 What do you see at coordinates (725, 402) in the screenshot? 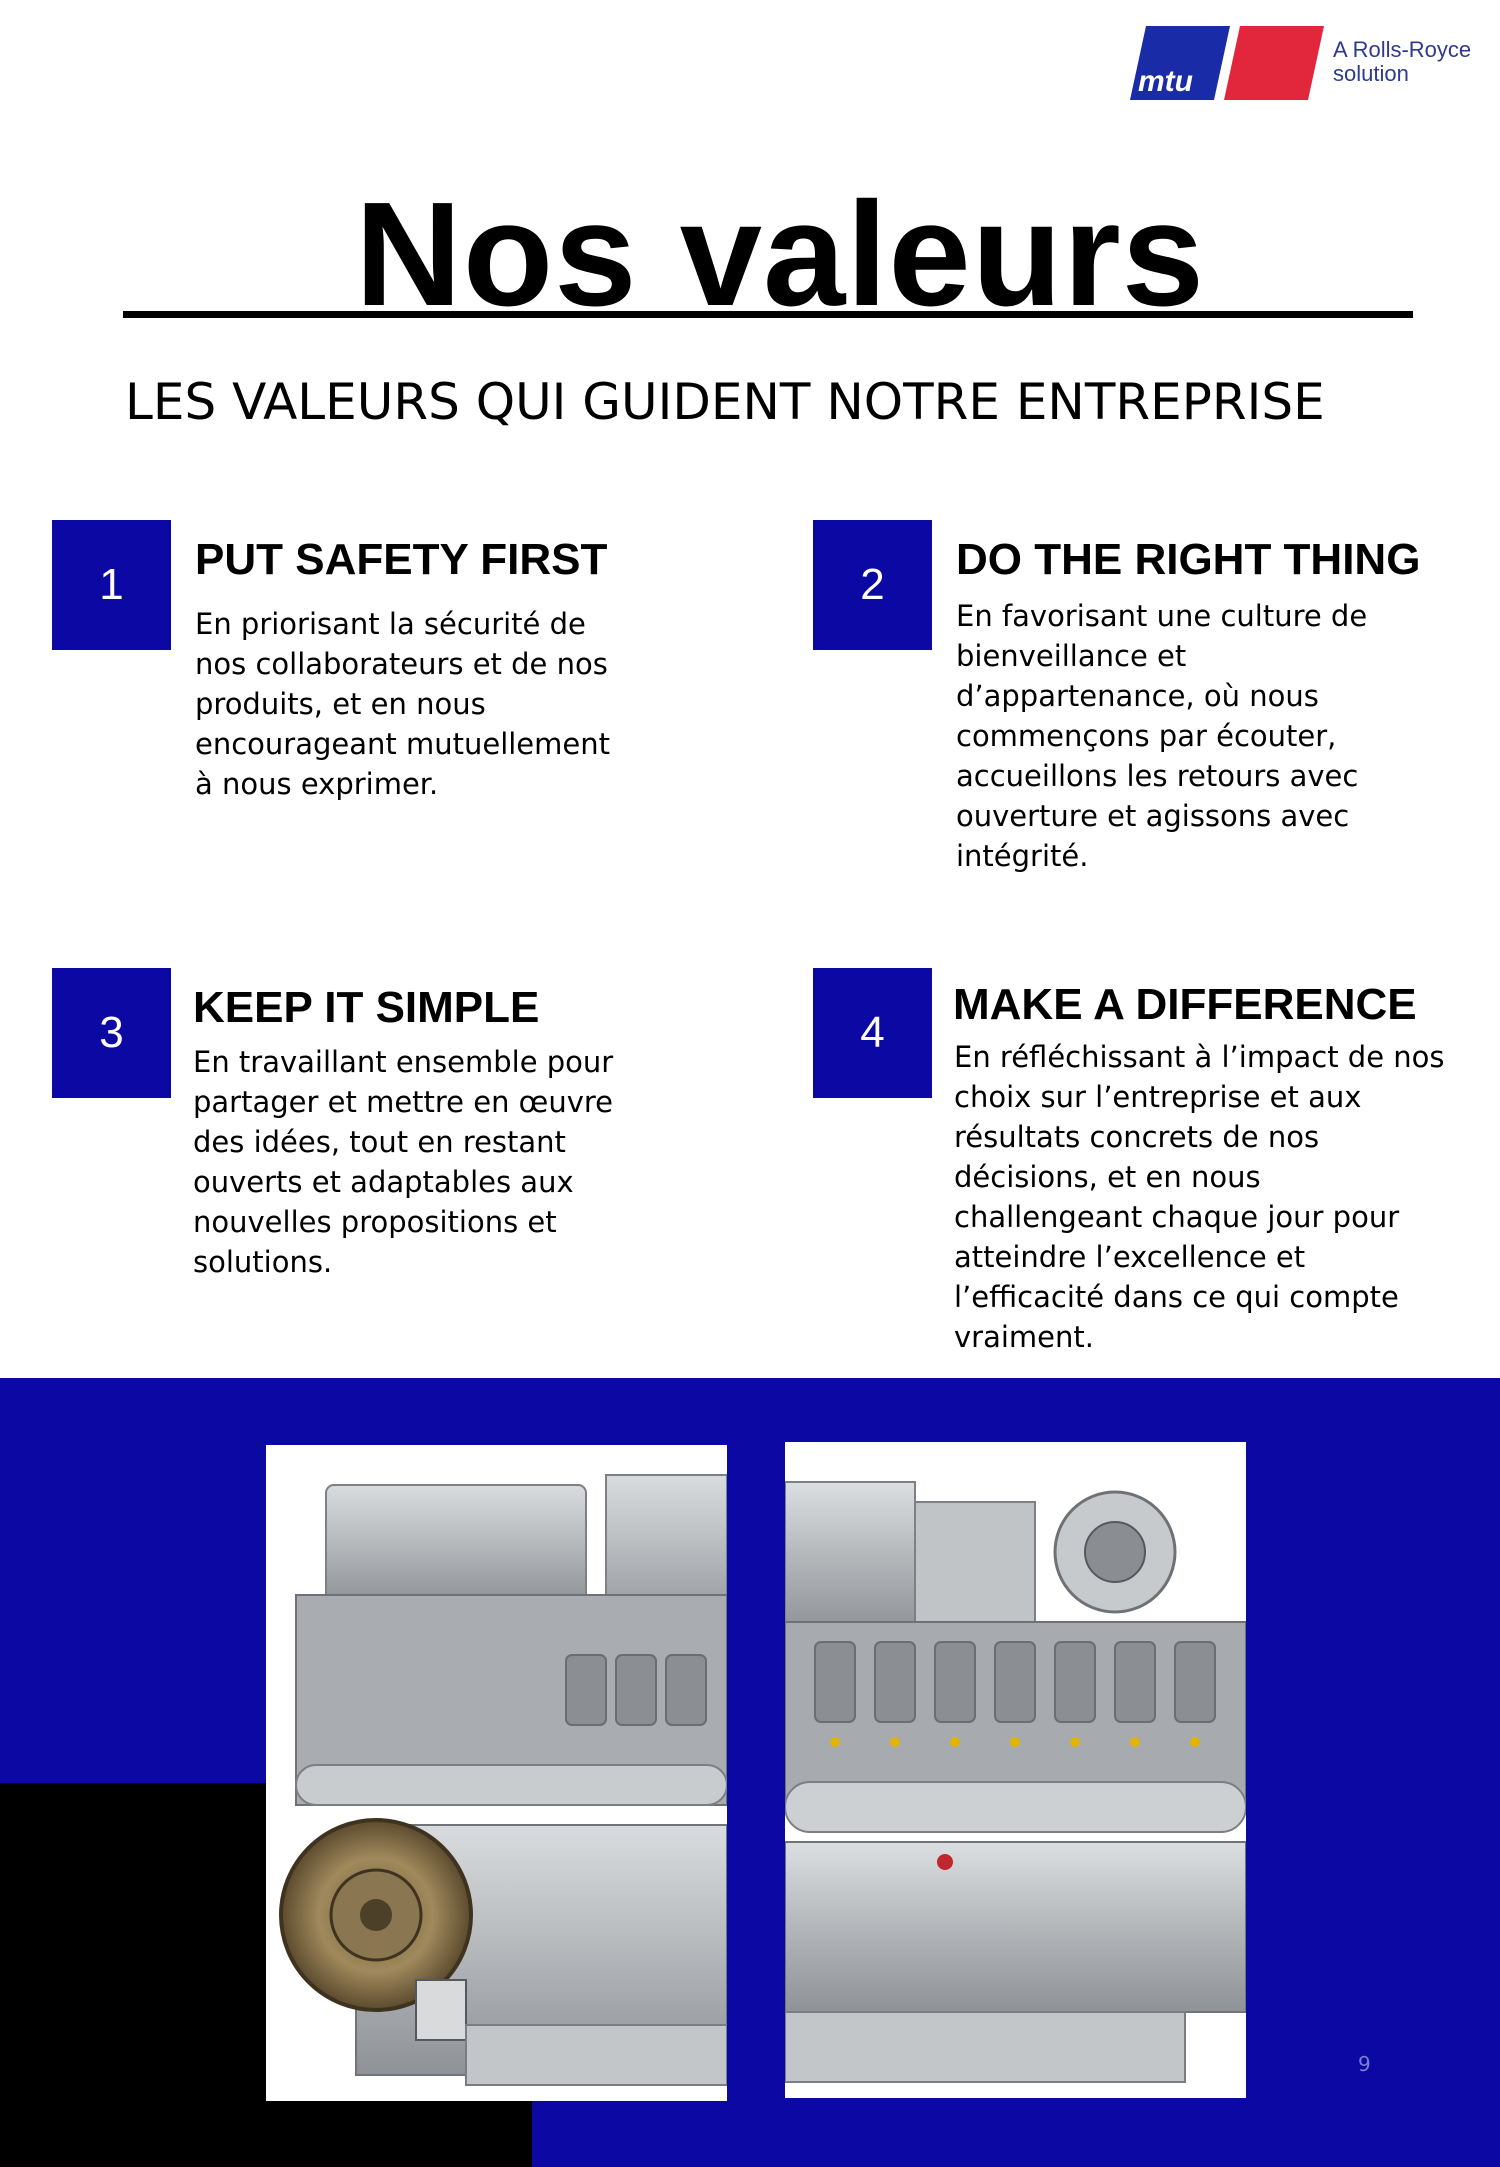
I see `page-subtitle: LES VALEURS QUI GUIDENT NOTRE ENTREPRISE` at bounding box center [725, 402].